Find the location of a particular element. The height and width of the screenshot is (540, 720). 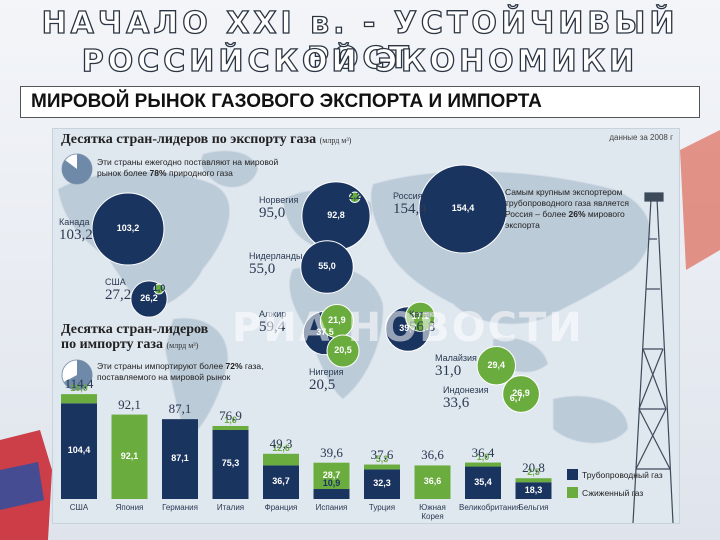

map-greenland is located at coordinates (229, 169).